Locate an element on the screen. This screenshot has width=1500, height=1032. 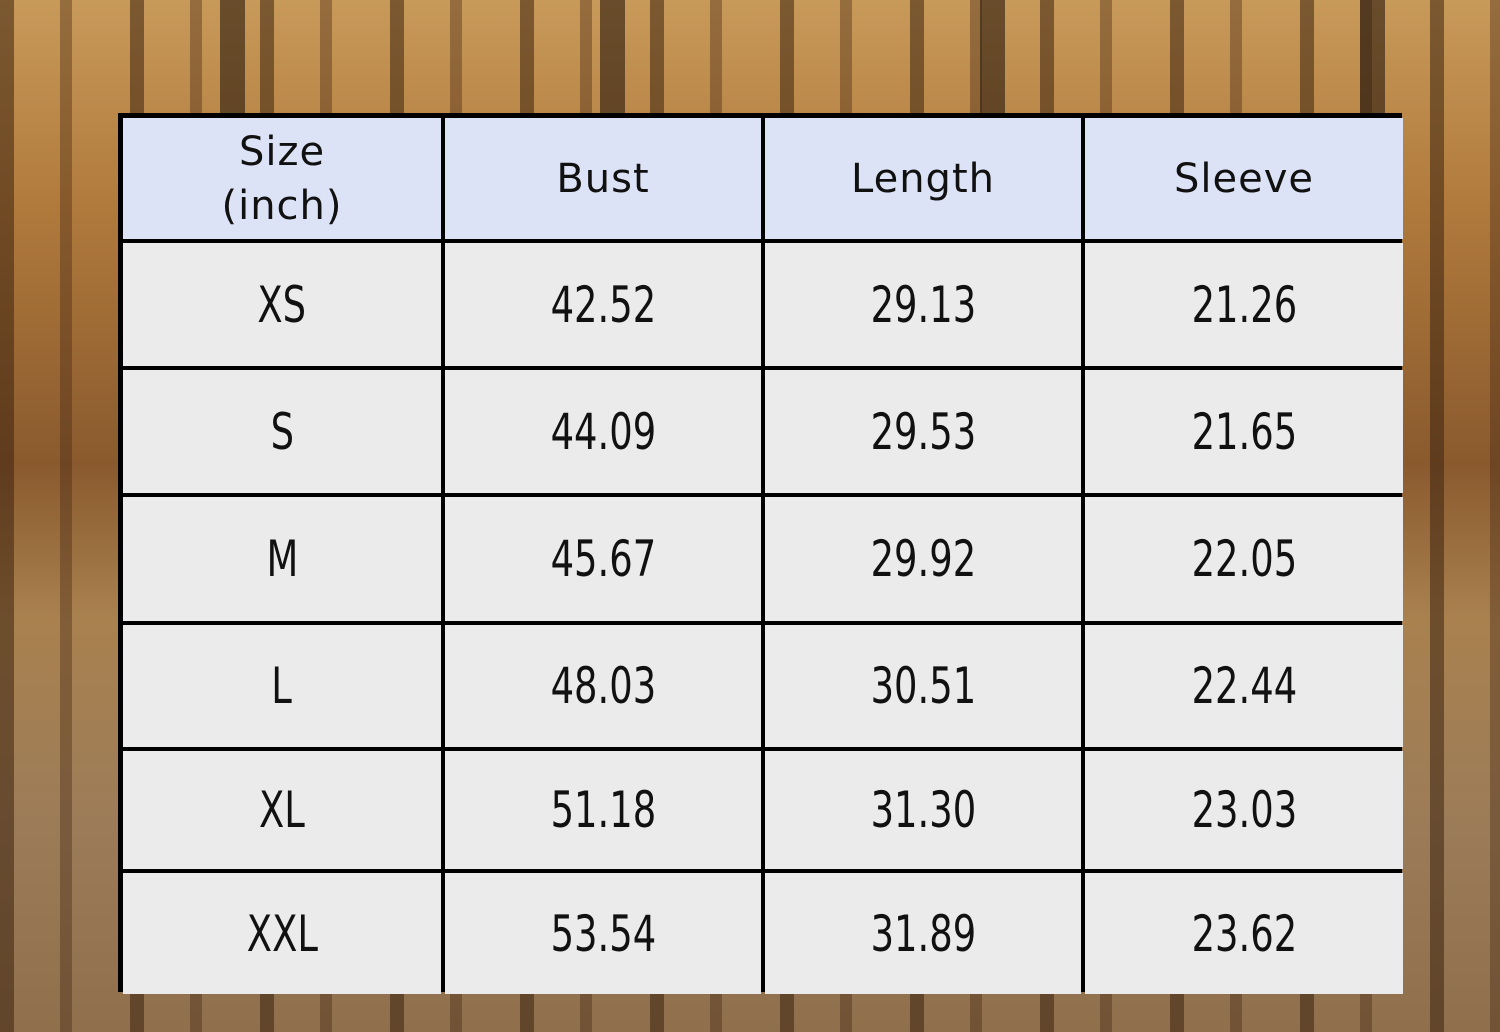
table-cell-bust: 51.18 is located at coordinates (603, 810).